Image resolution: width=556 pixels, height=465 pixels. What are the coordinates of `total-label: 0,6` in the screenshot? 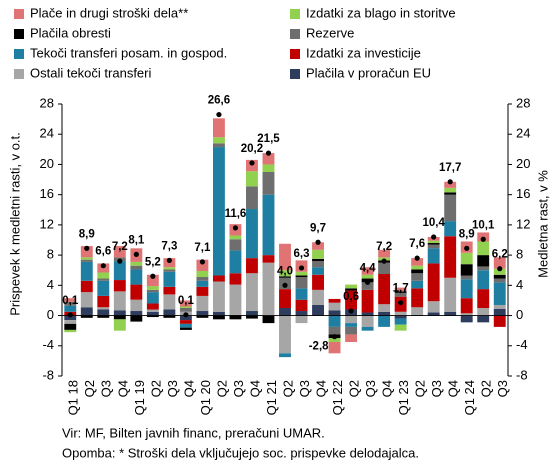 It's located at (351, 297).